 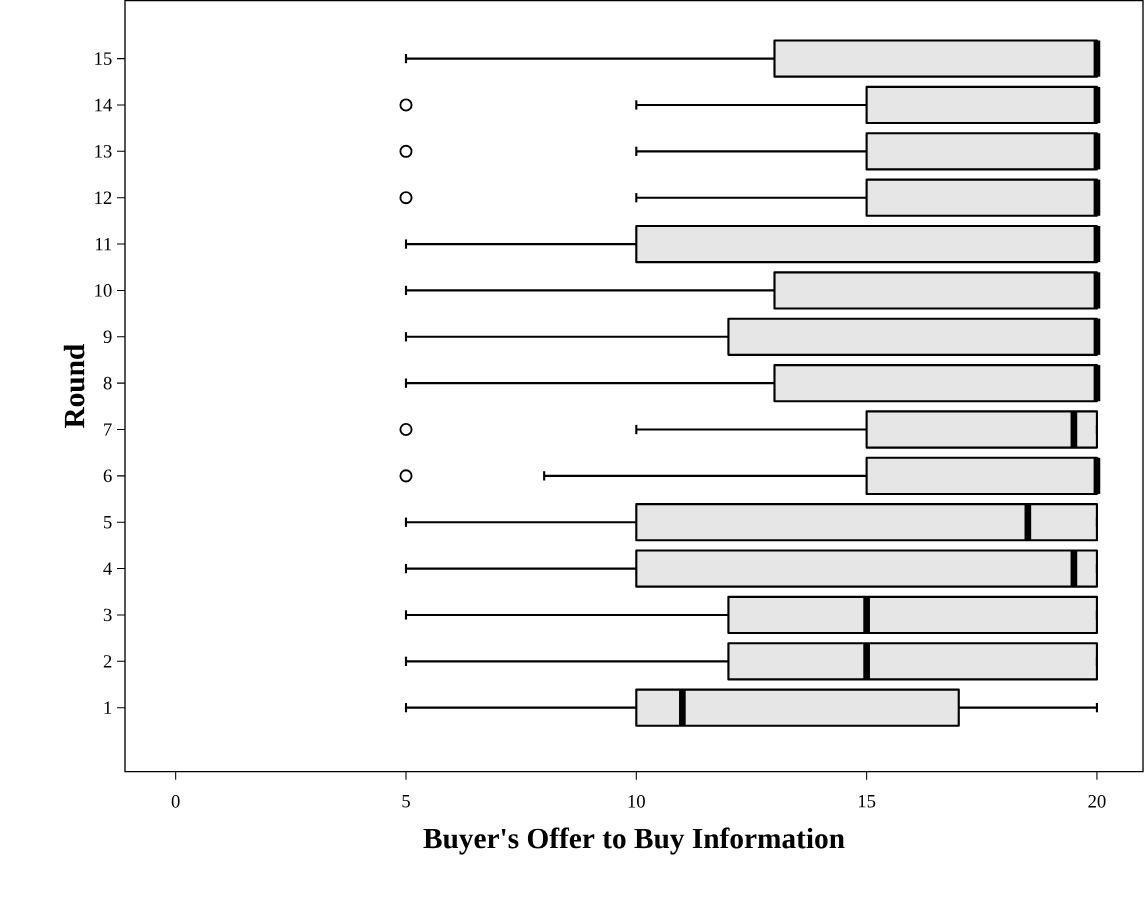 What do you see at coordinates (108, 522) in the screenshot?
I see `y-tick-label: 5` at bounding box center [108, 522].